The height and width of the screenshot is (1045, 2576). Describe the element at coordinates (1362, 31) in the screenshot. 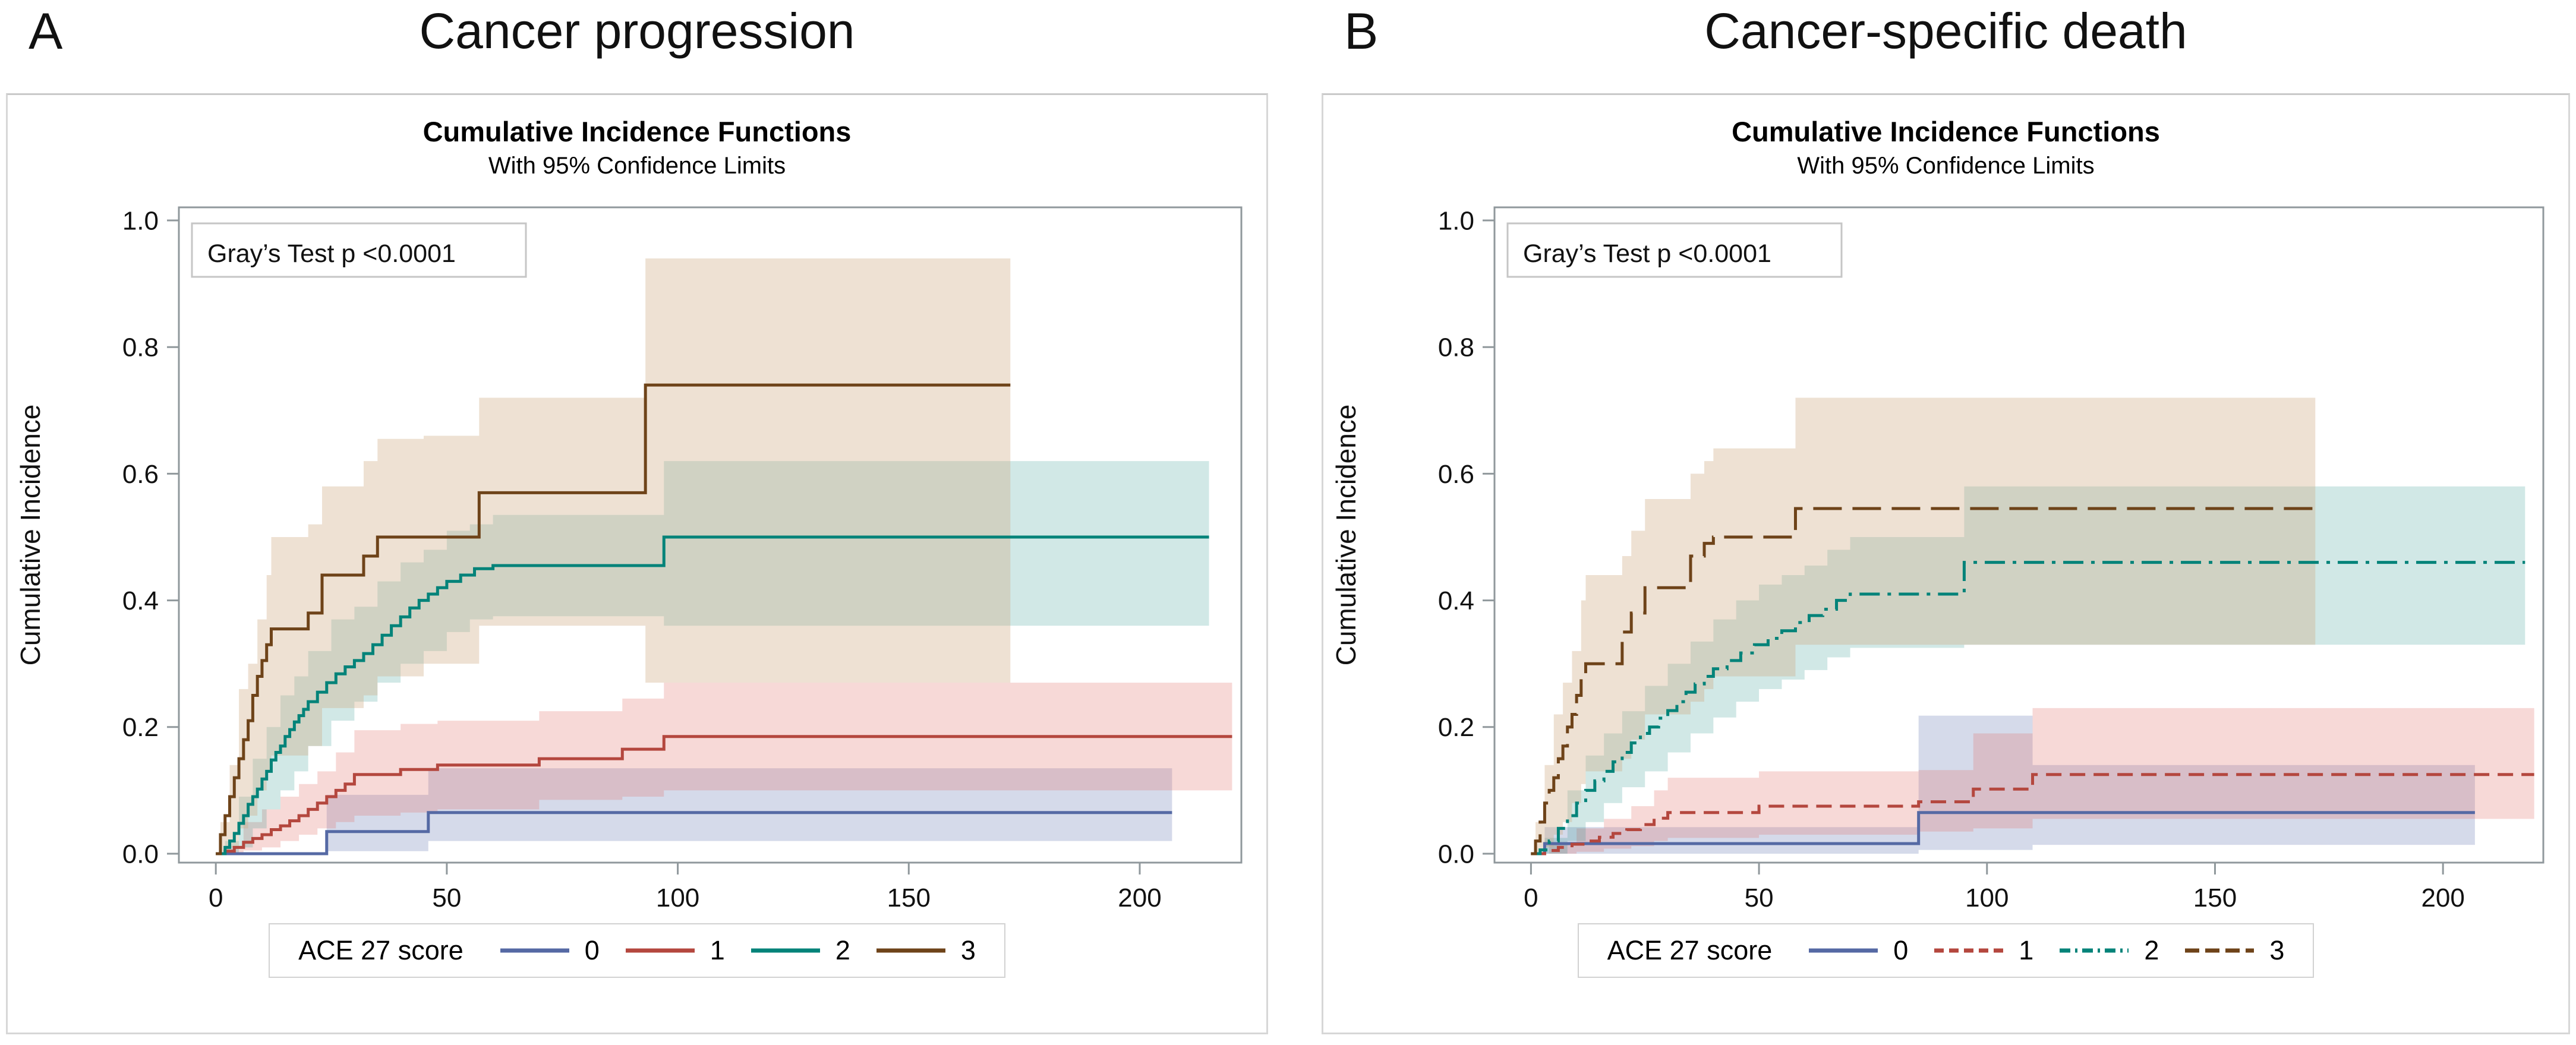

I see `panel-letter-b: B` at that location.